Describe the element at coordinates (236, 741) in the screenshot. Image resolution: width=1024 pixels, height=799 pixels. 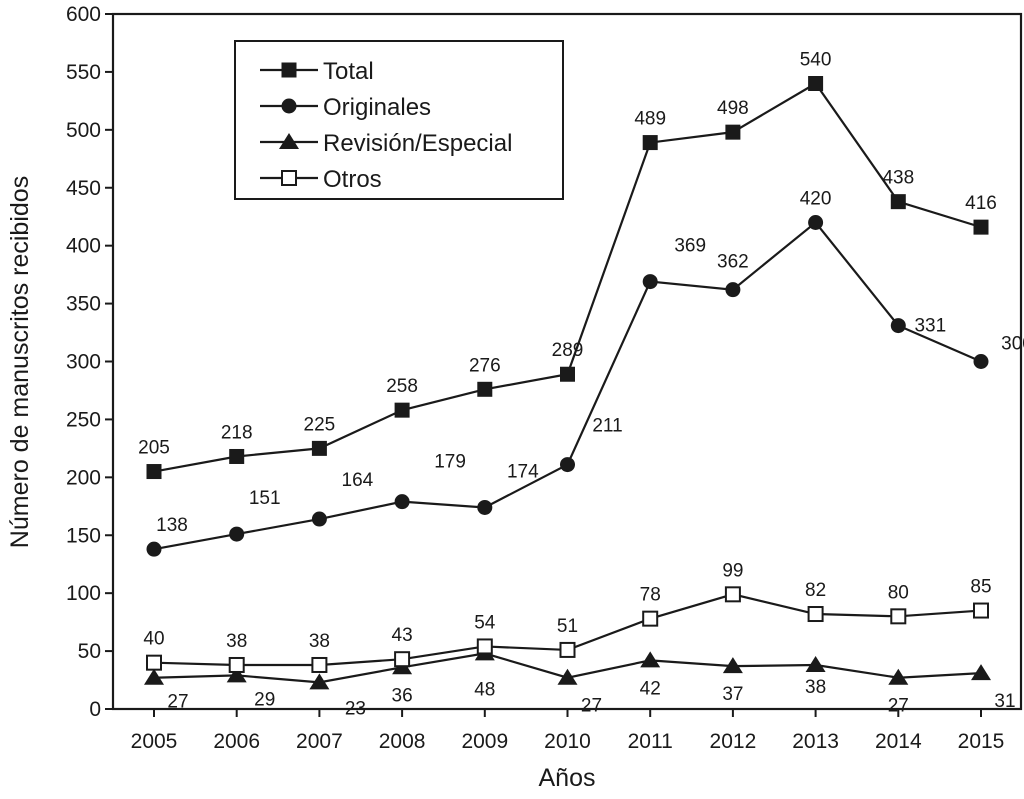
I see `x-tick-label: 2006` at that location.